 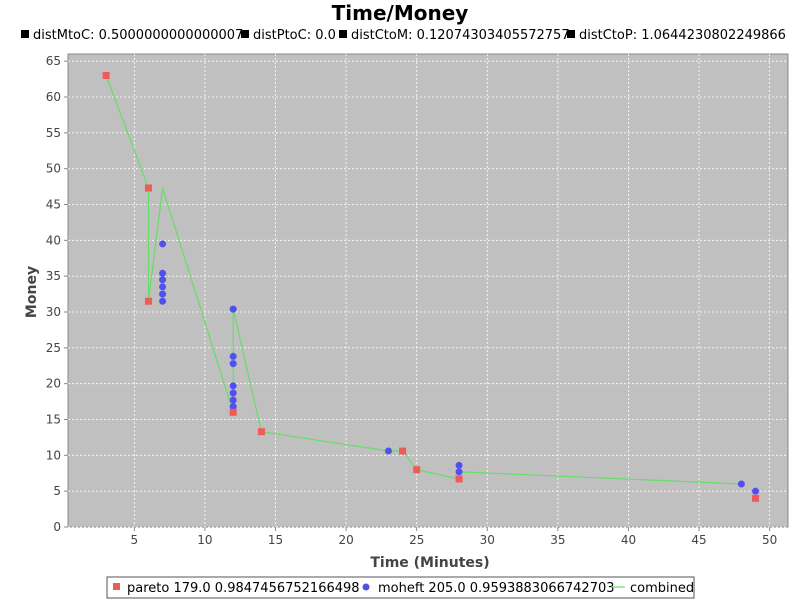 What do you see at coordinates (53, 97) in the screenshot?
I see `y-tick-label: 60` at bounding box center [53, 97].